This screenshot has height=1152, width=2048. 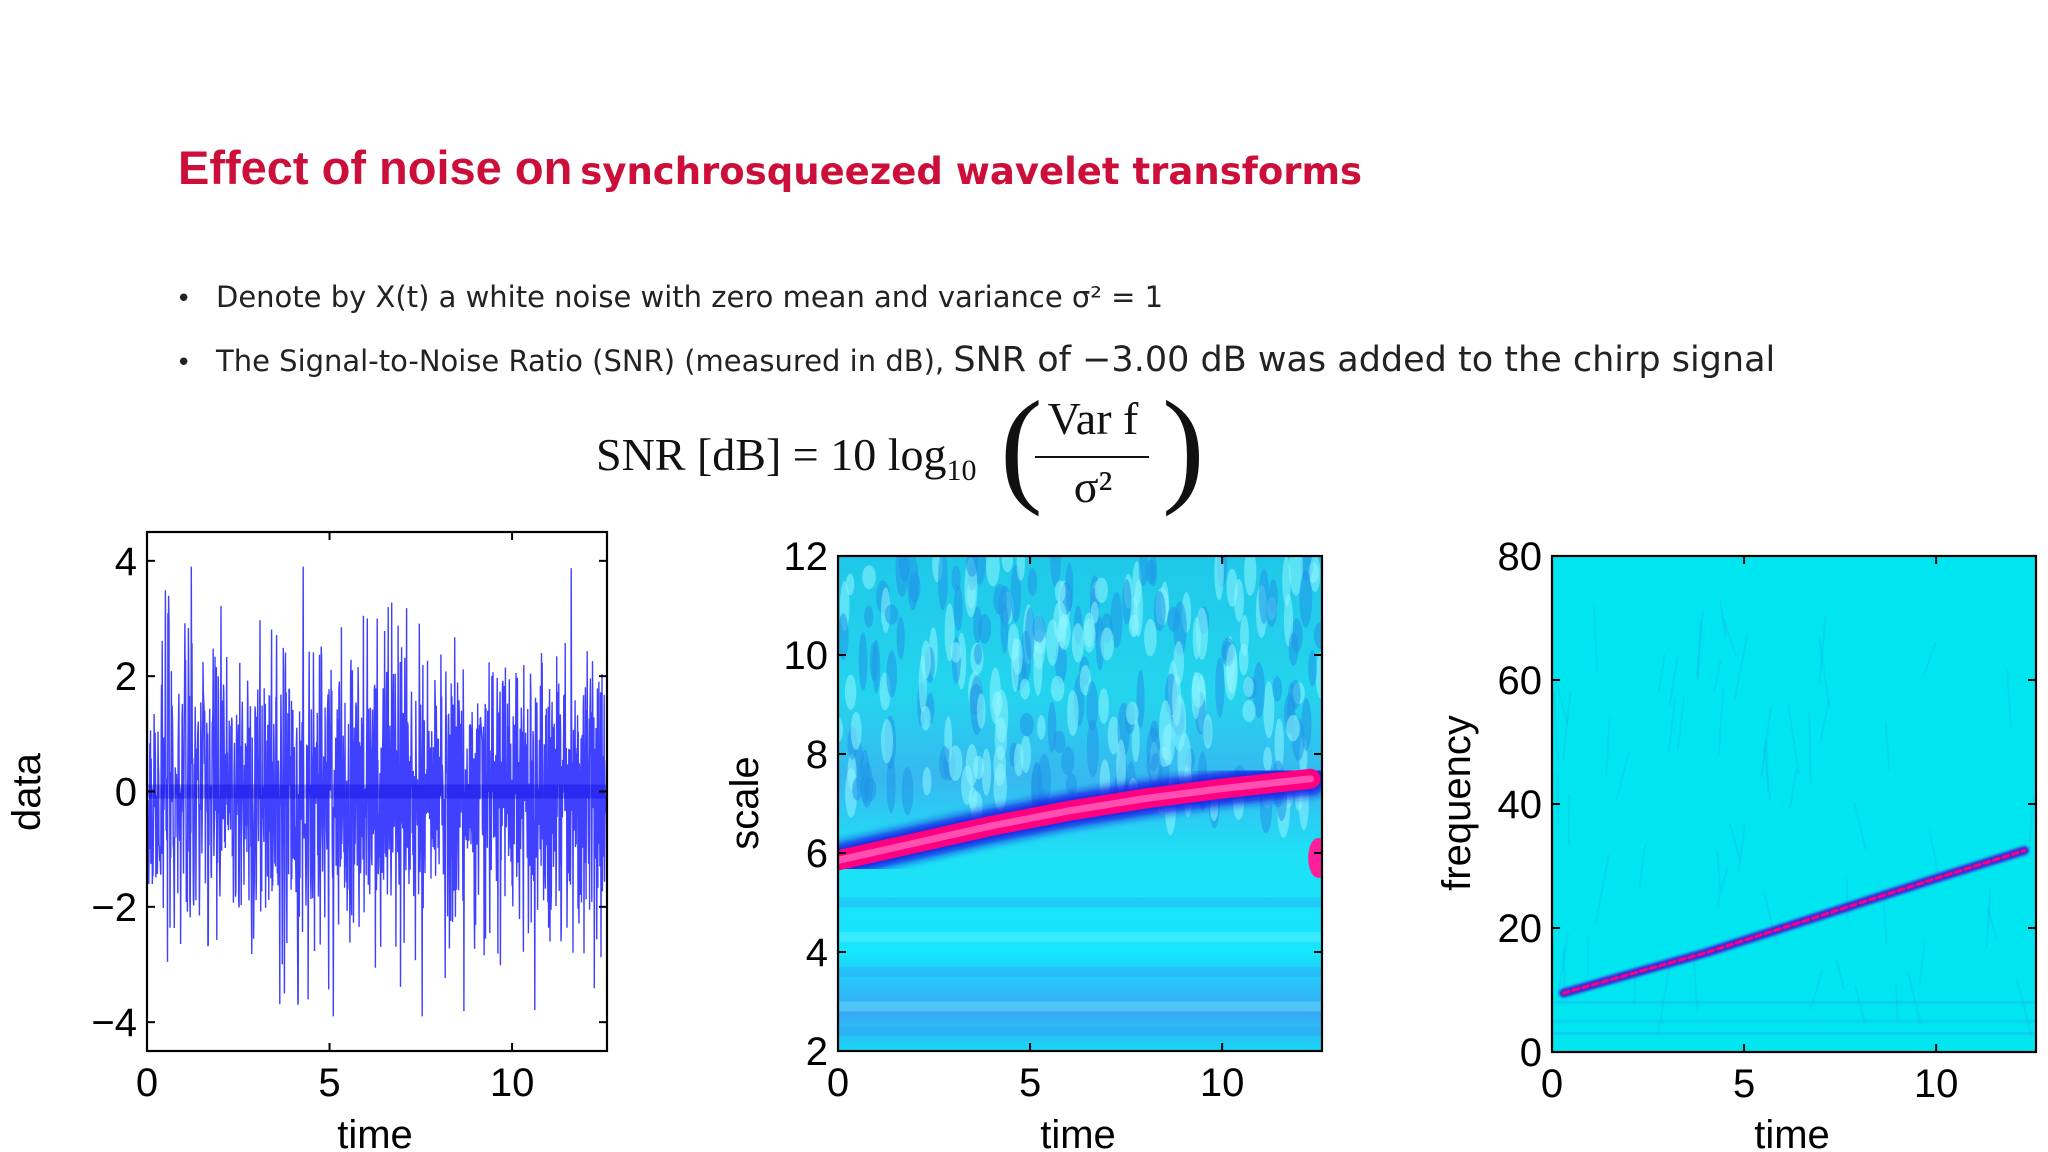 What do you see at coordinates (971, 171) in the screenshot?
I see `title-sub: synchrosqueezed wavelet transforms` at bounding box center [971, 171].